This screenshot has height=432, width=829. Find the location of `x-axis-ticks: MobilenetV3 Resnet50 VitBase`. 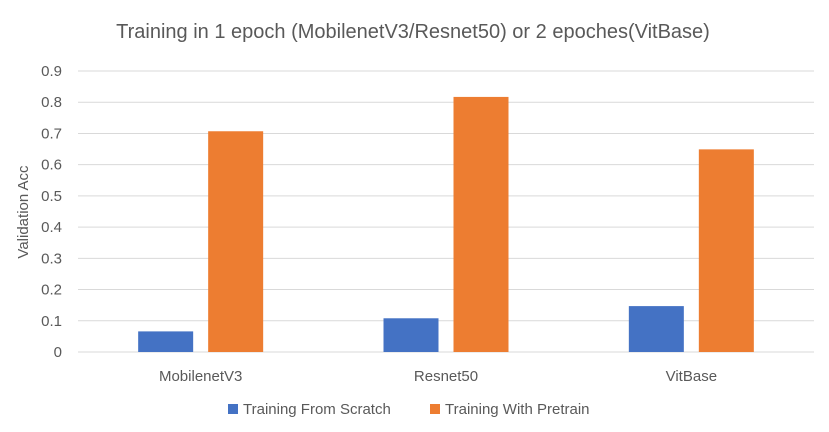

x-axis-ticks: MobilenetV3 Resnet50 VitBase is located at coordinates (438, 376).